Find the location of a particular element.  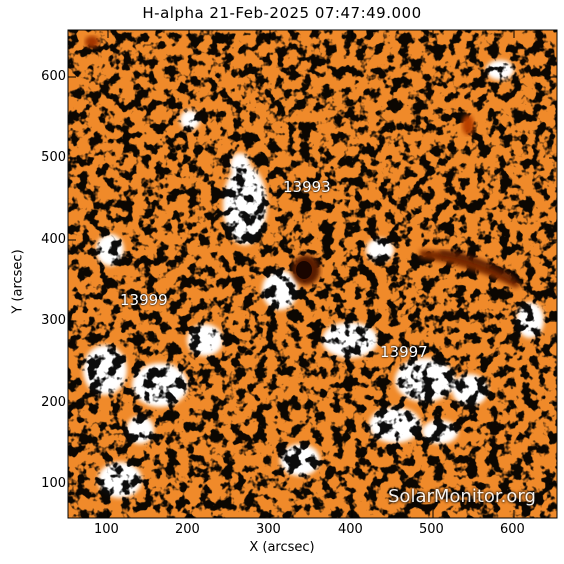

sunspot is located at coordinates (306, 270).